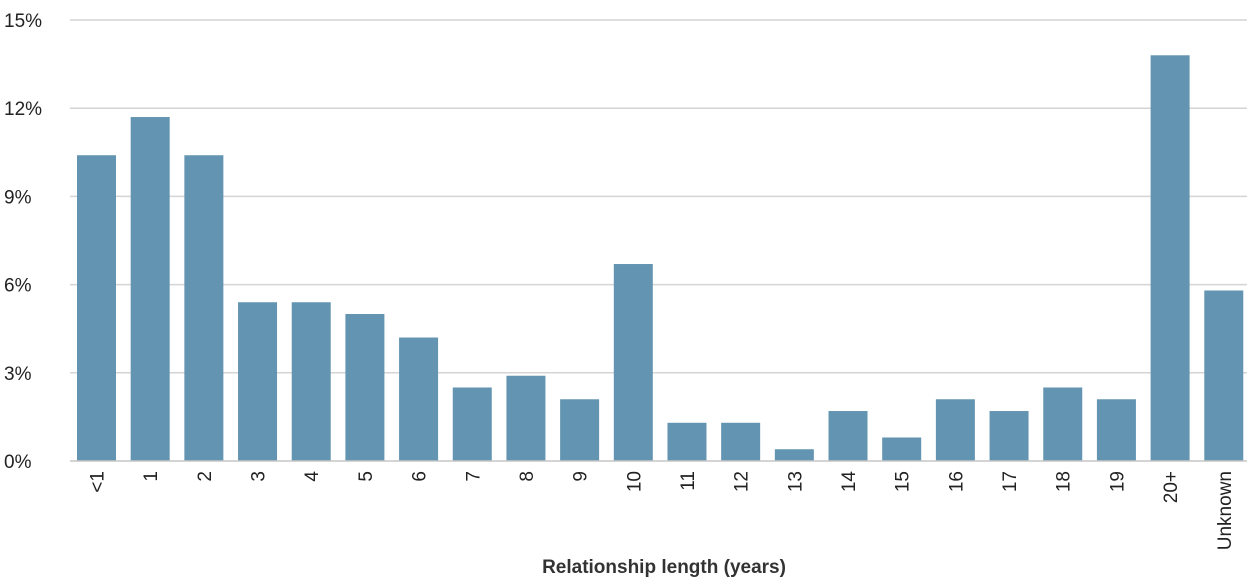 Image resolution: width=1247 pixels, height=581 pixels. Describe the element at coordinates (366, 476) in the screenshot. I see `x-tick-label: 5` at that location.